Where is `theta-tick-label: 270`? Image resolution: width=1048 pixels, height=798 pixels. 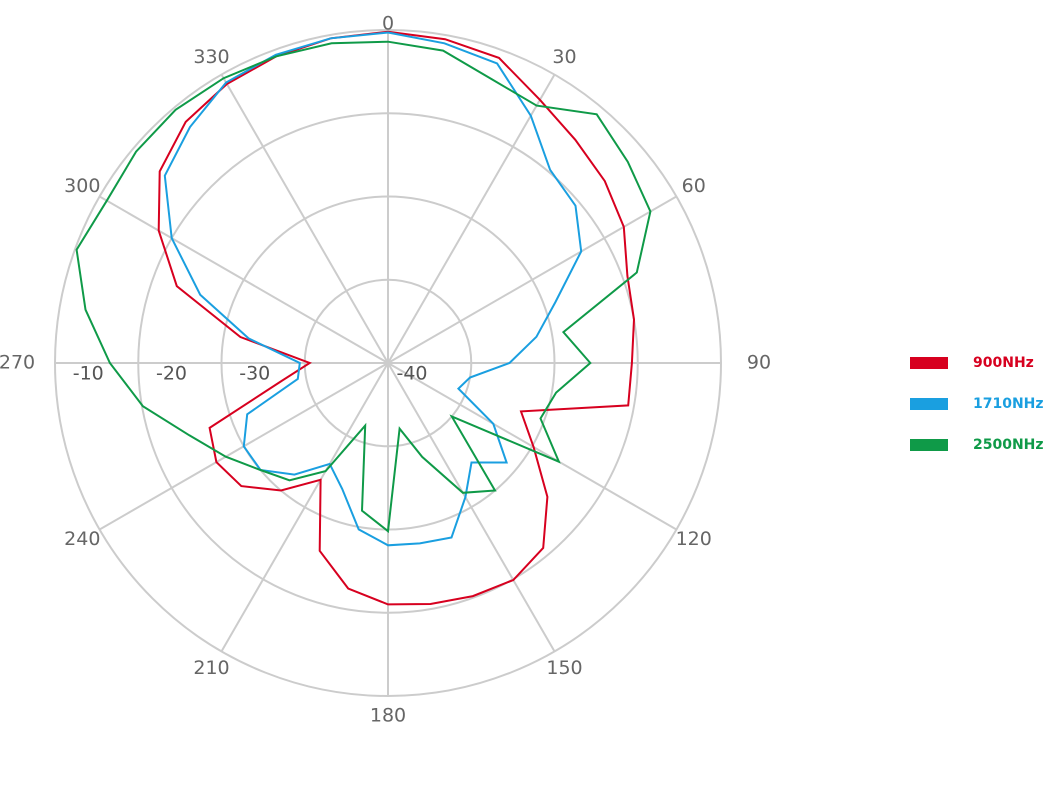
theta-tick-label: 270 is located at coordinates (17, 363).